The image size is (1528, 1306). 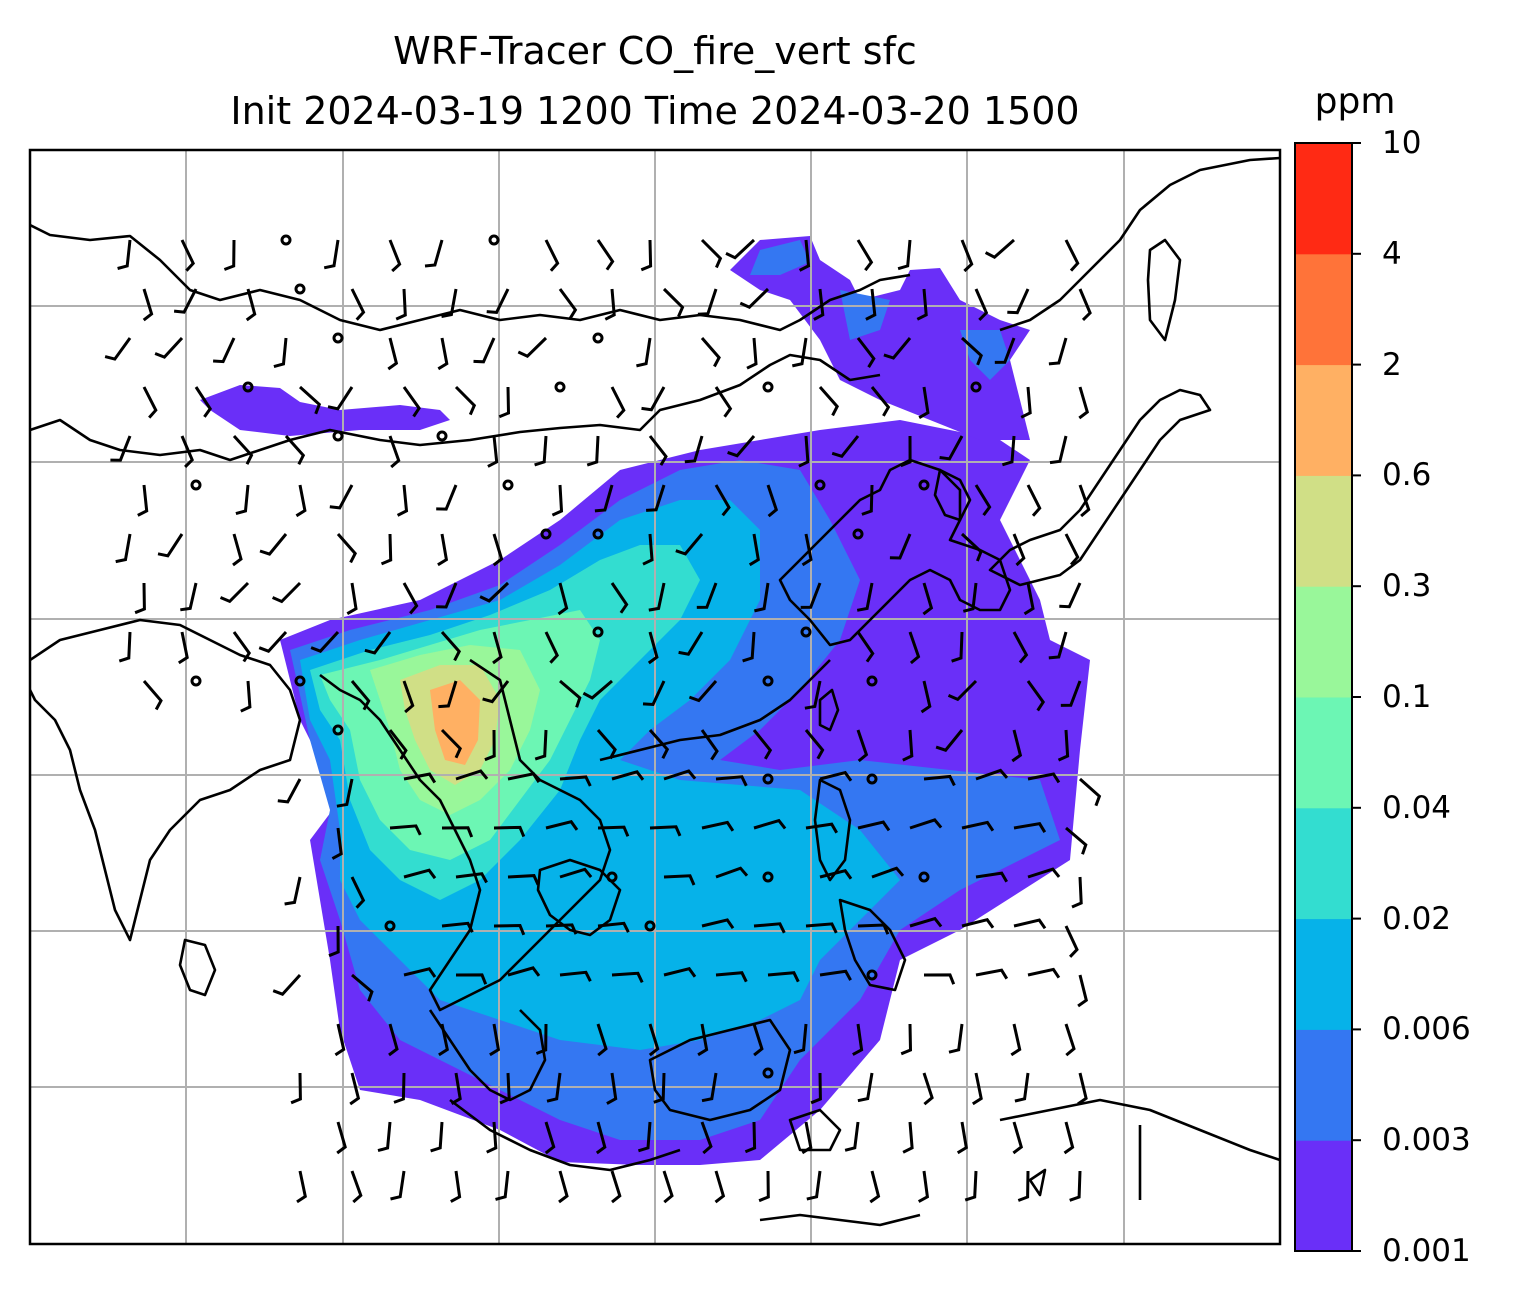 I want to click on colorbar-tick-label: 4, so click(x=1392, y=253).